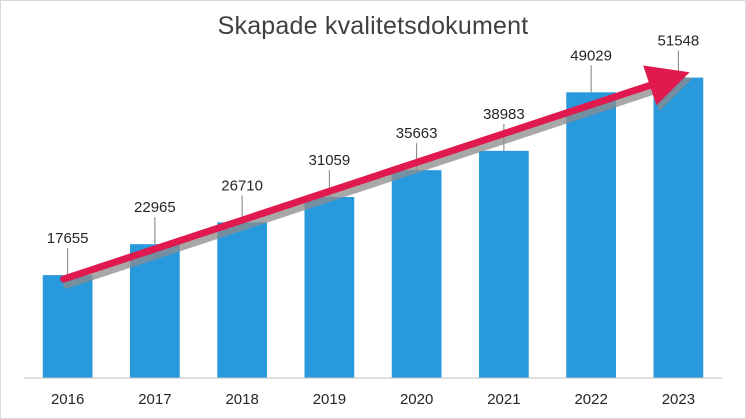 The width and height of the screenshot is (746, 419). Describe the element at coordinates (329, 287) in the screenshot. I see `bar-2019` at that location.